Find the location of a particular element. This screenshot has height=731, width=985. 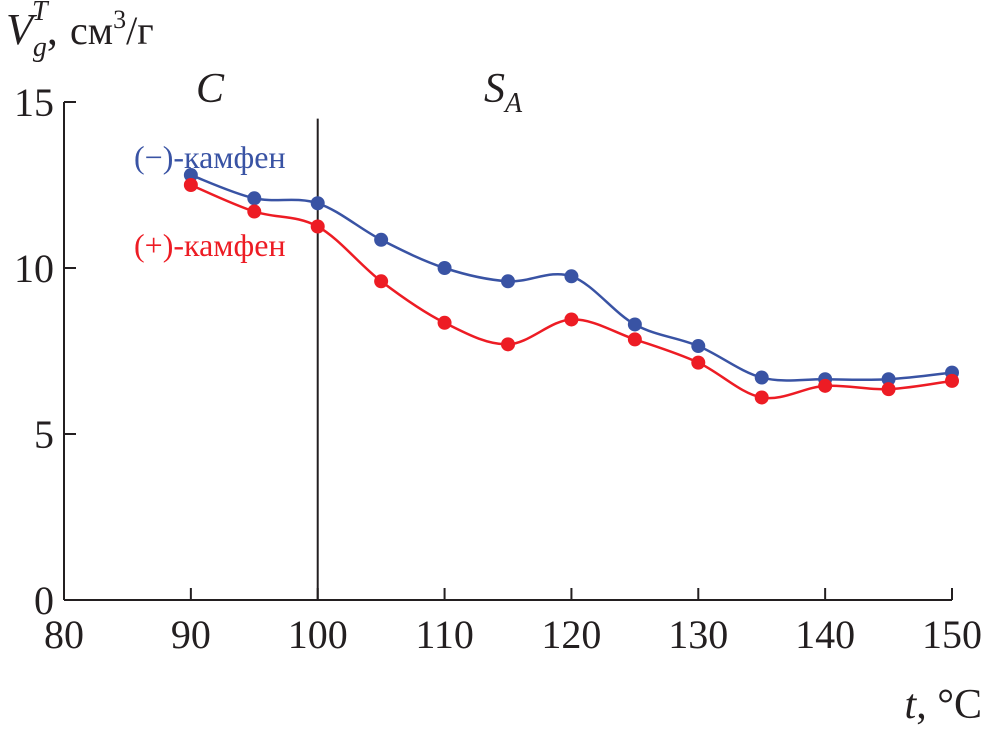

x-tick-label-80: 80 is located at coordinates (64, 634).